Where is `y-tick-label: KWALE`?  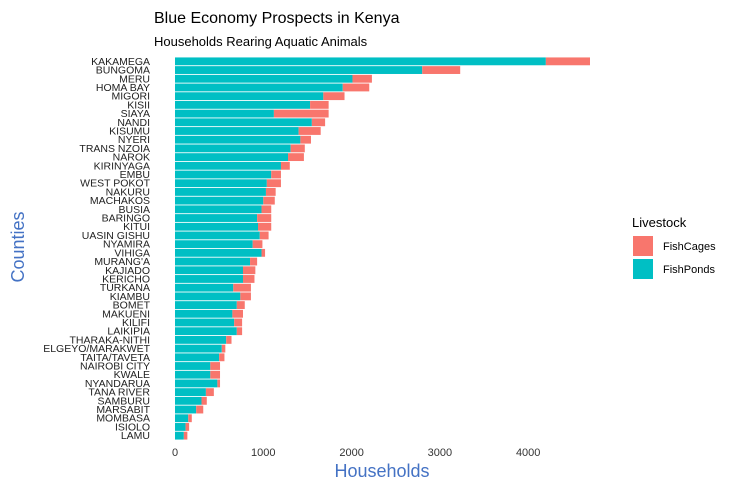 y-tick-label: KWALE is located at coordinates (132, 375).